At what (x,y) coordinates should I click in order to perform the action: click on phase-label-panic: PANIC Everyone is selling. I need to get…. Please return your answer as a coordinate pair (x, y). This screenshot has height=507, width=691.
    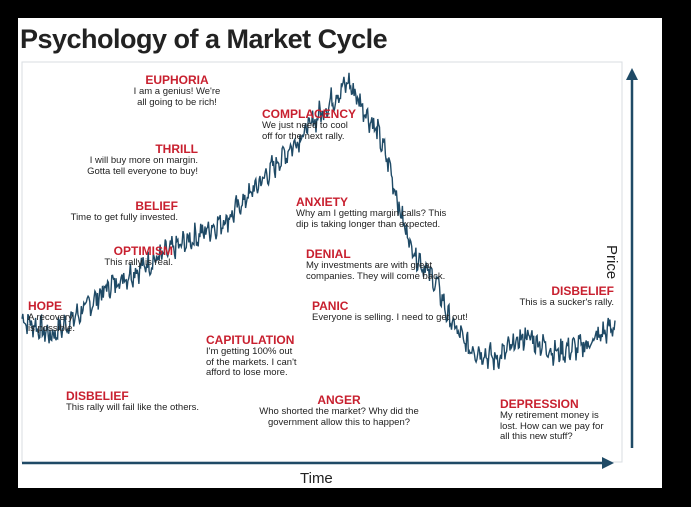
    Looking at the image, I should click on (390, 311).